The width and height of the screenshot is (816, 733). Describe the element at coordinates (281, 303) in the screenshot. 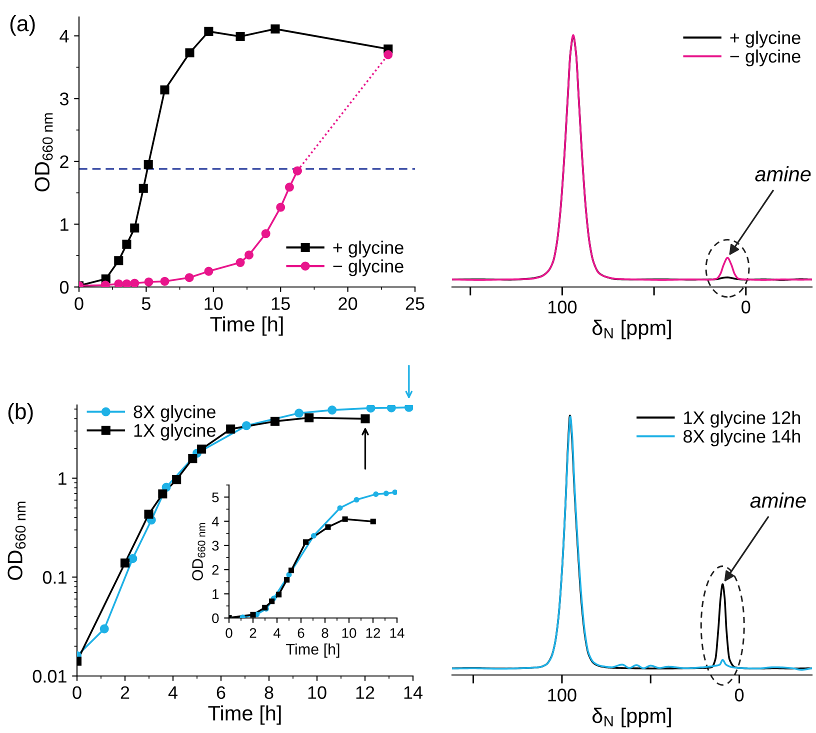

I see `x-tick-label: 15` at that location.